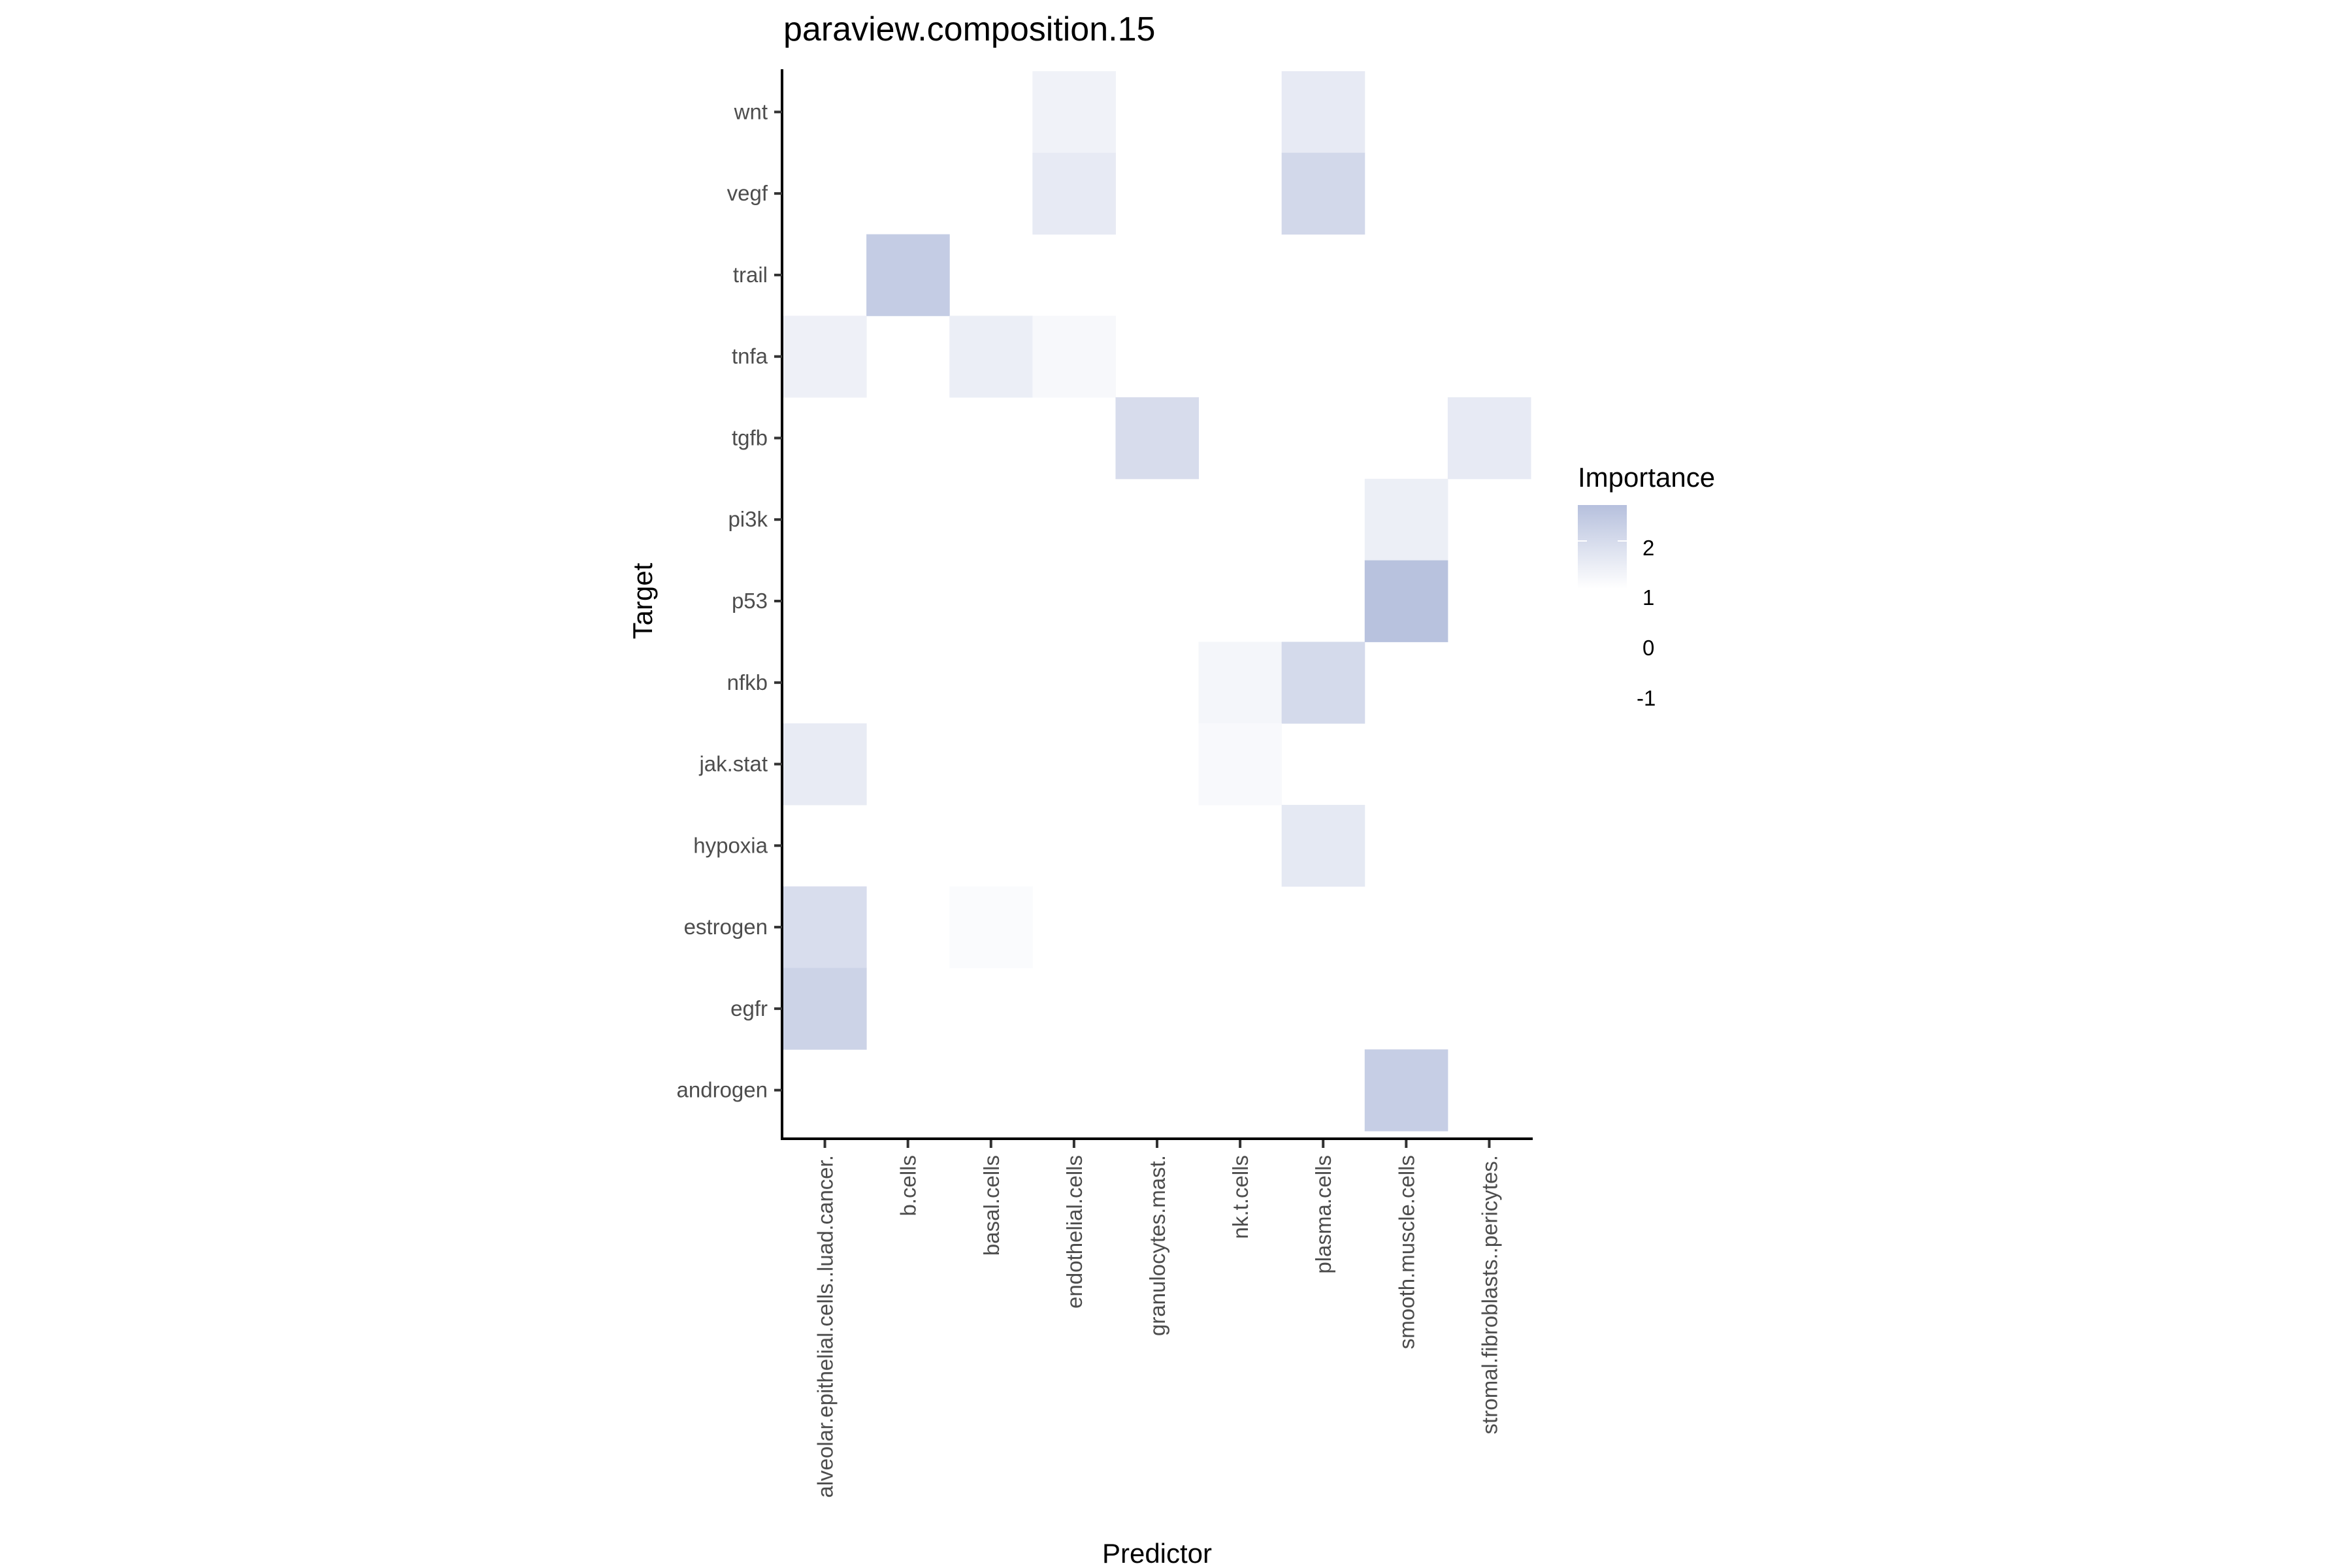 The height and width of the screenshot is (1568, 2352). Describe the element at coordinates (969, 29) in the screenshot. I see `chart-title: paraview.composition.15` at that location.